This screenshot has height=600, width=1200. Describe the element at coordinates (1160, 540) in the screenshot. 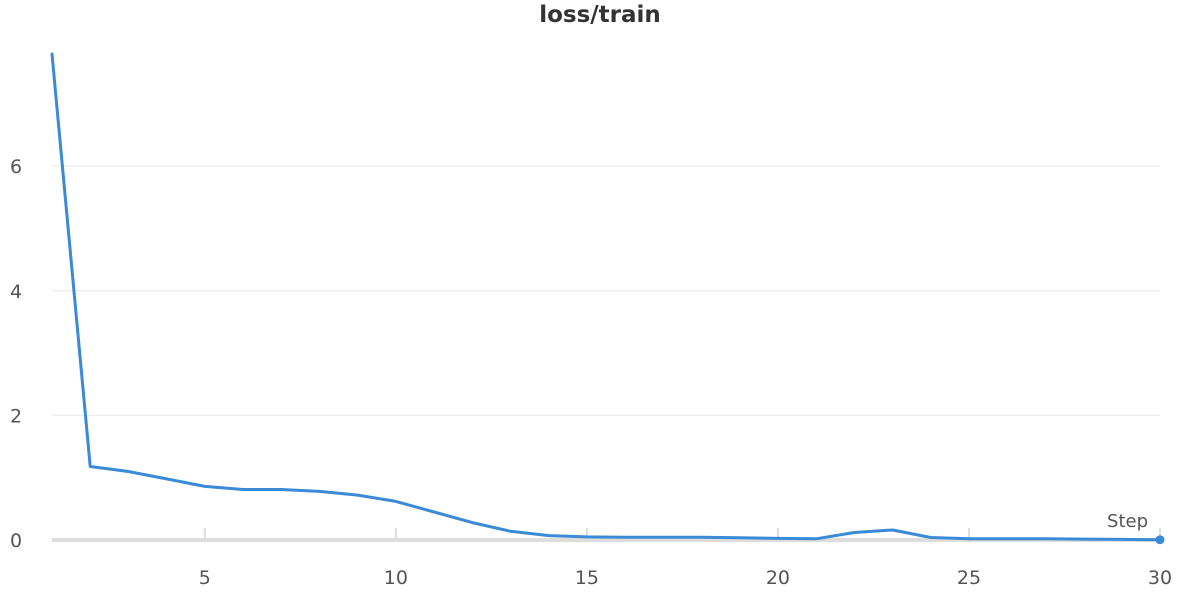

I see `last-point-marker` at that location.